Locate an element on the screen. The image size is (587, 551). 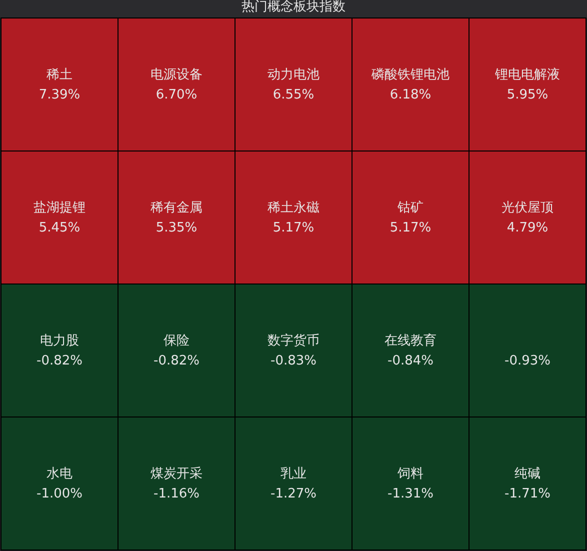
category-label: 稀有金属 is located at coordinates (176, 208).